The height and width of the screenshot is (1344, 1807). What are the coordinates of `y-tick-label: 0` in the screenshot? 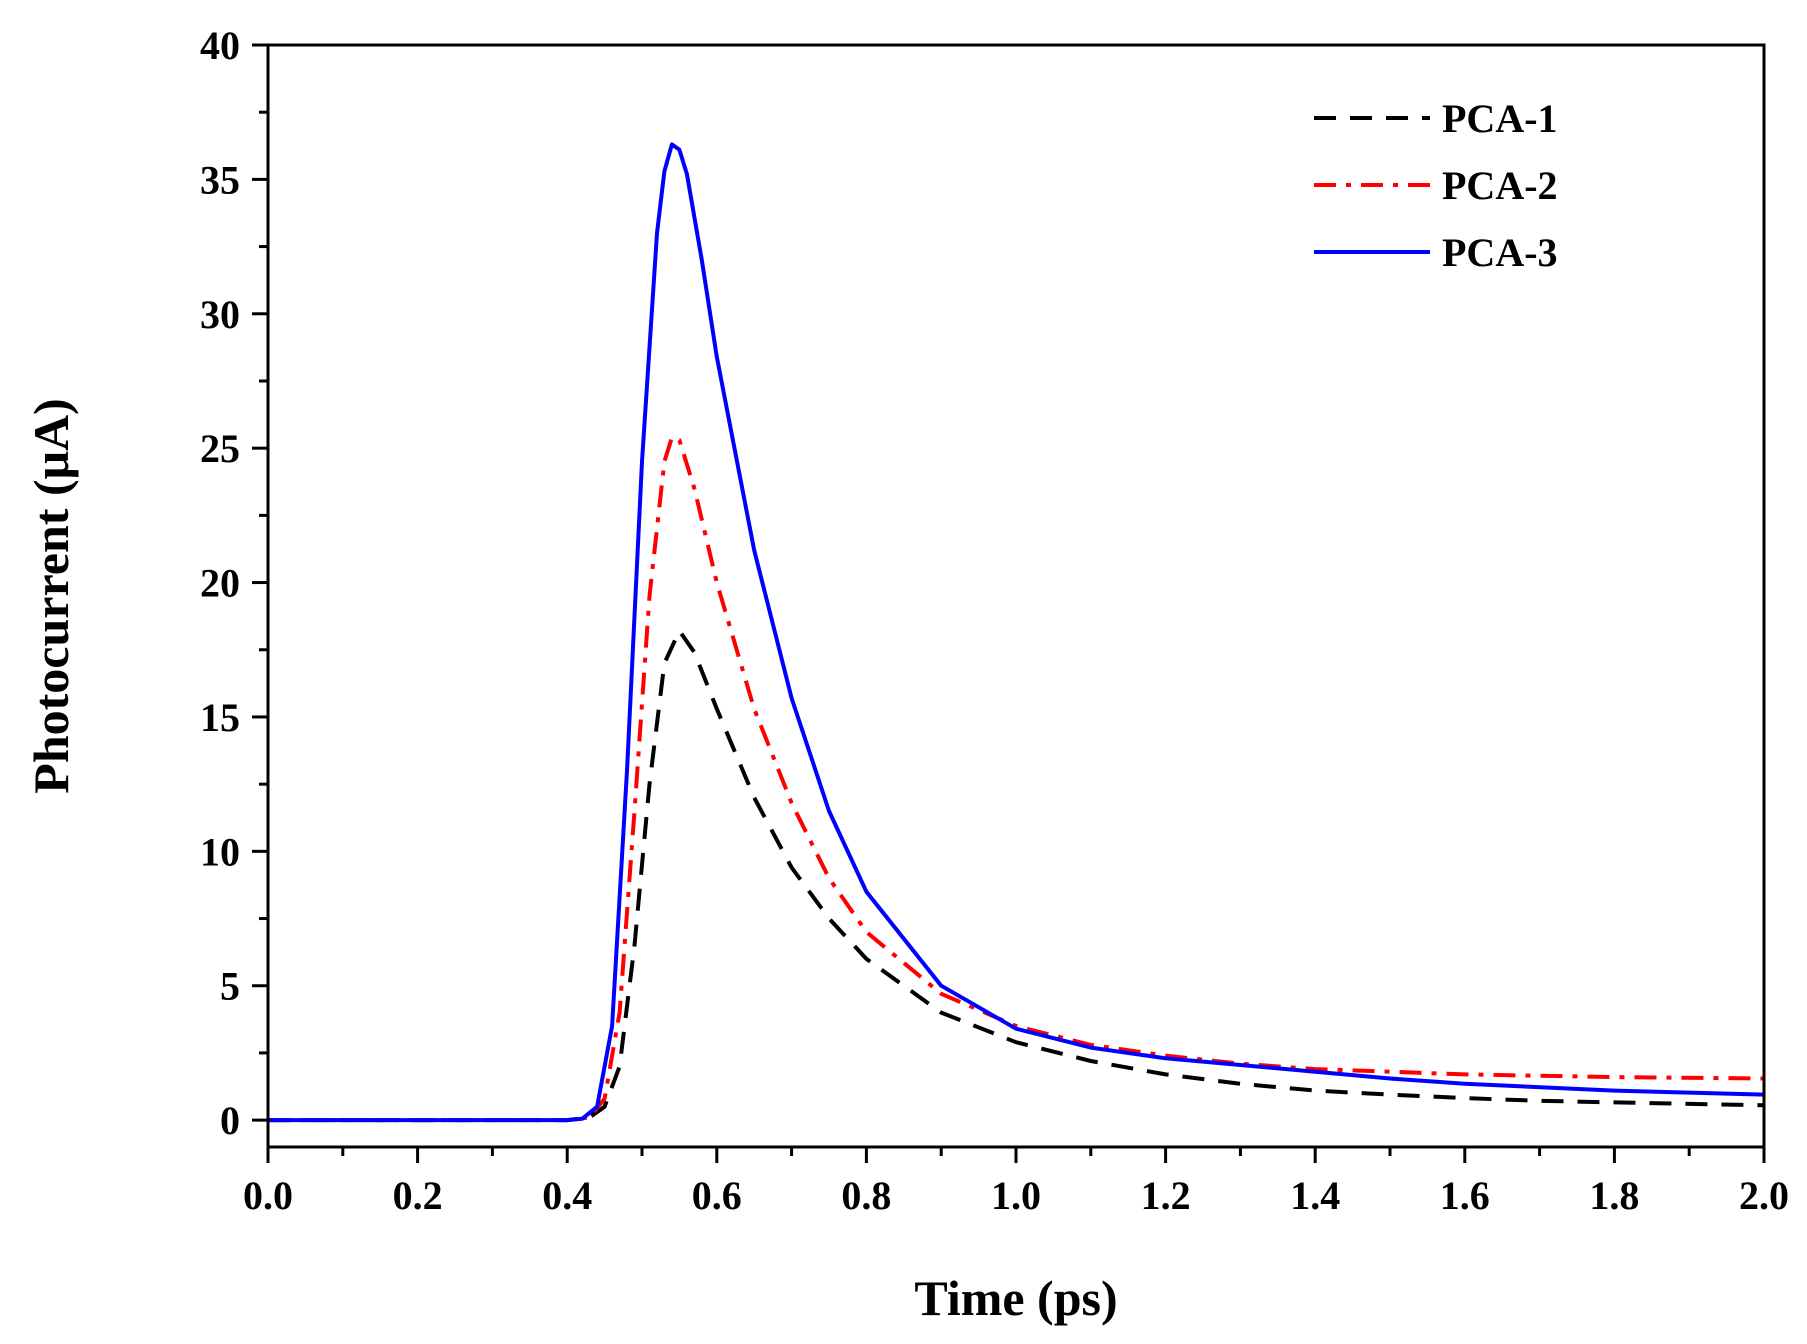 It's located at (230, 1120).